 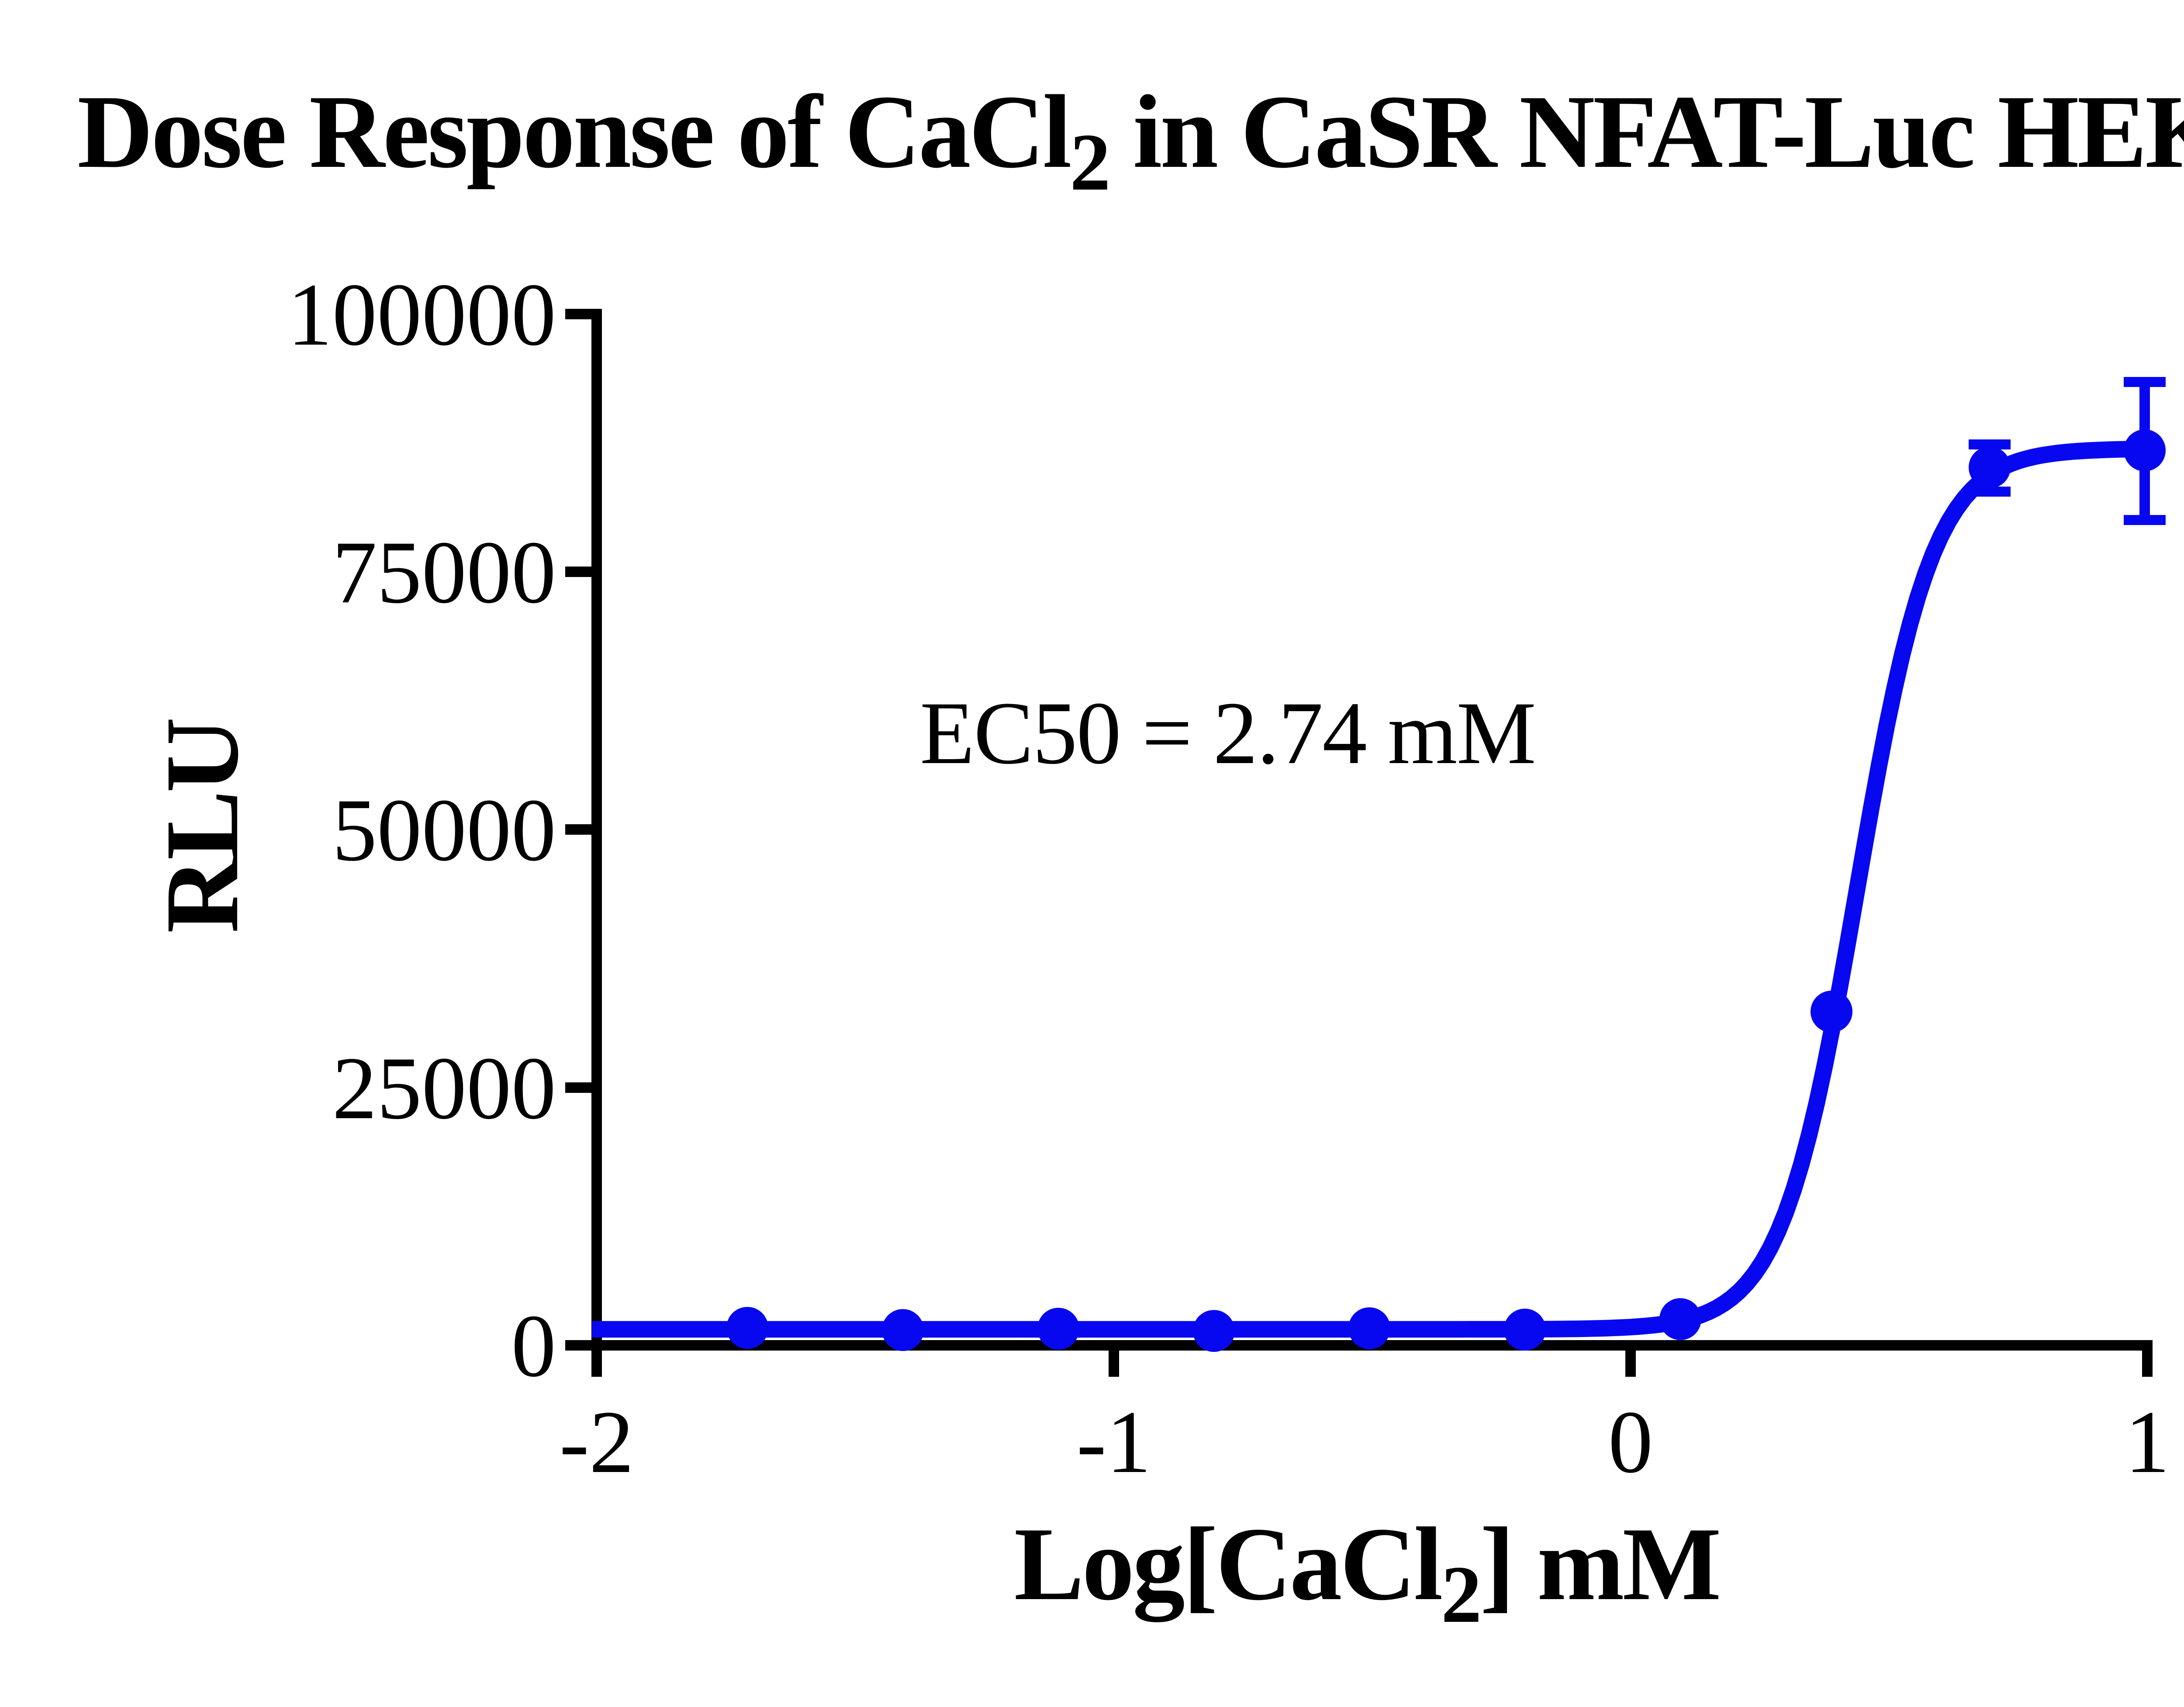 I want to click on svg-text: RLU, so click(x=202, y=826).